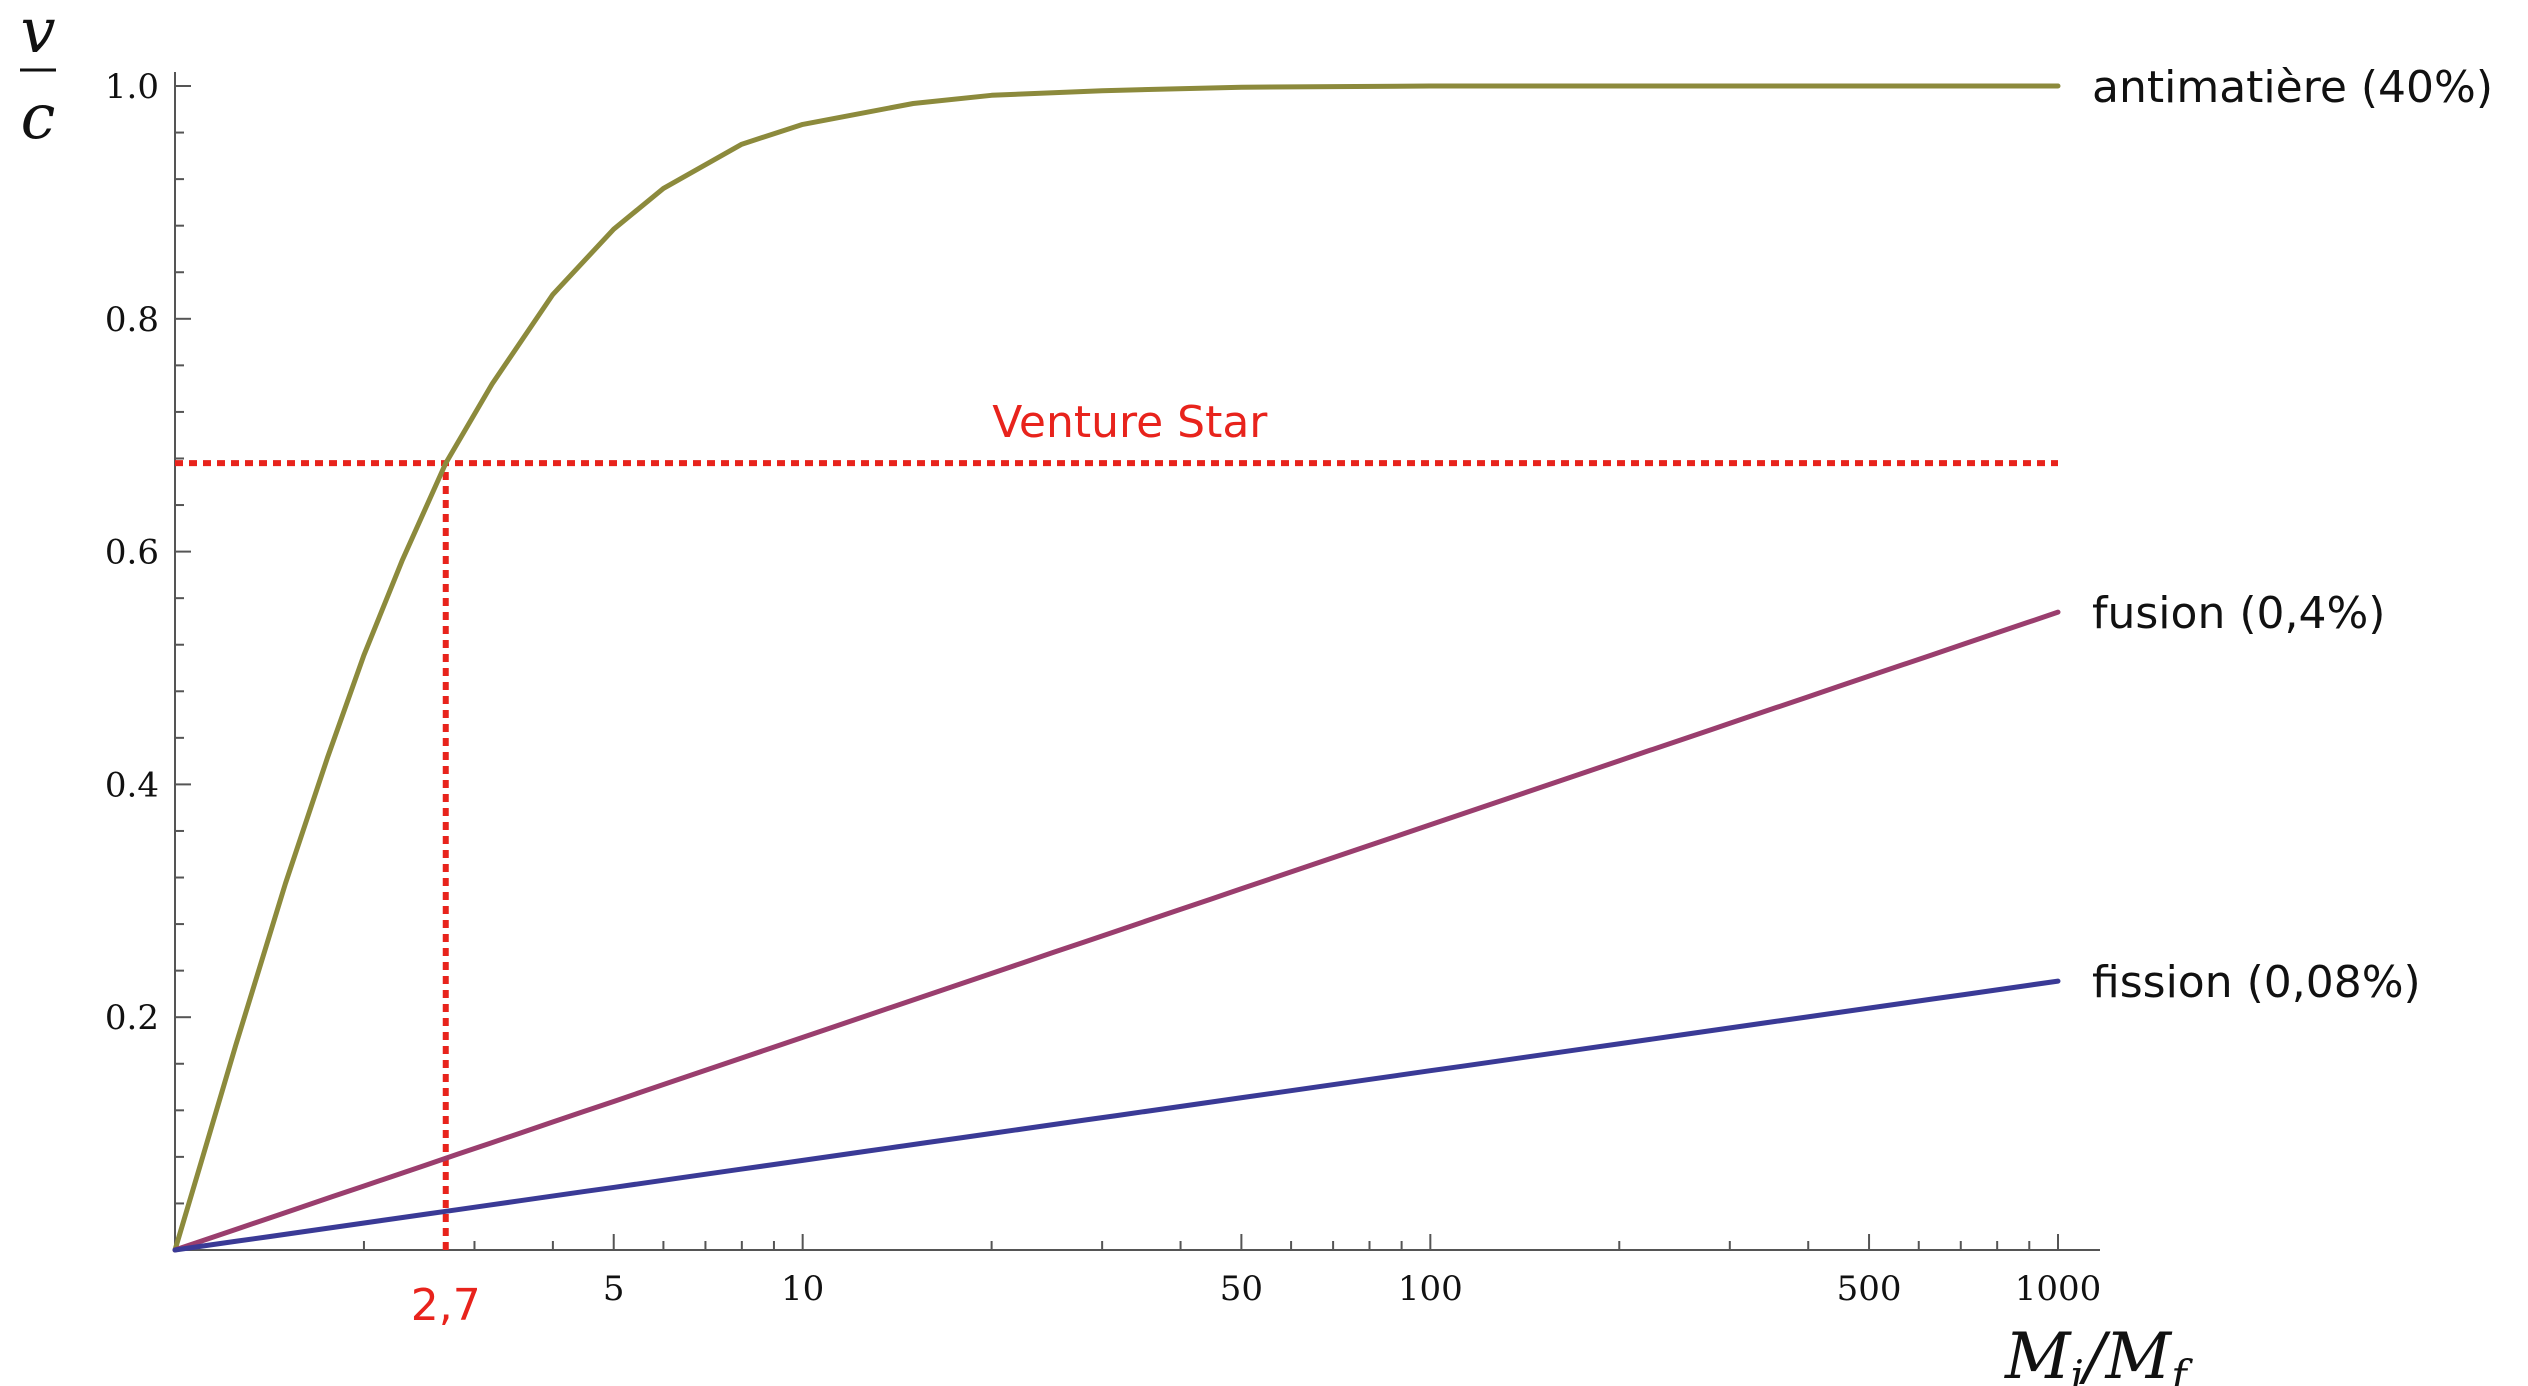 The height and width of the screenshot is (1386, 2528). What do you see at coordinates (1869, 1289) in the screenshot?
I see `x-tick-label: 500` at bounding box center [1869, 1289].